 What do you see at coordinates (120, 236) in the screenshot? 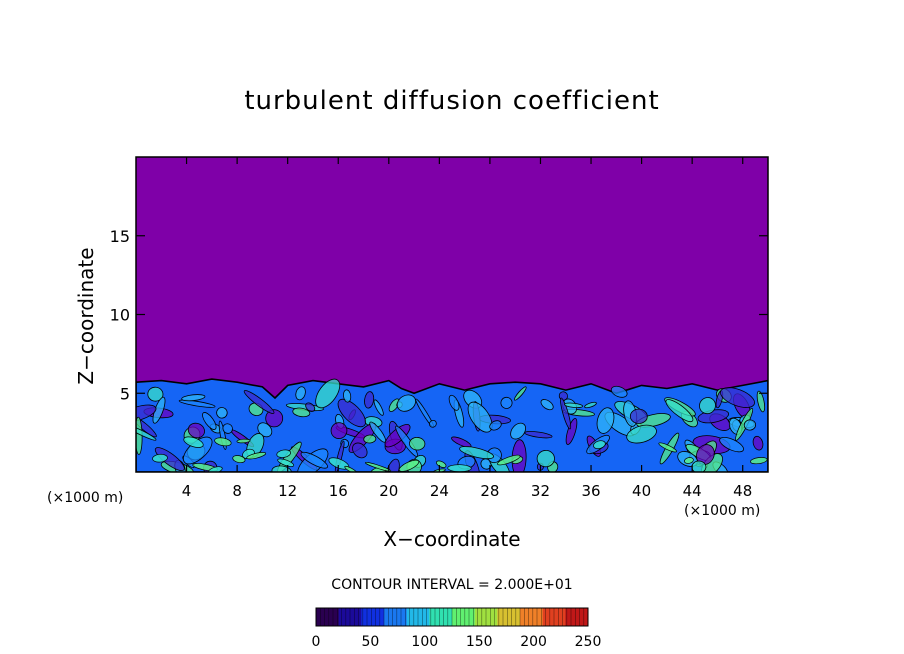
I see `y-tick-label: 15` at bounding box center [120, 236].